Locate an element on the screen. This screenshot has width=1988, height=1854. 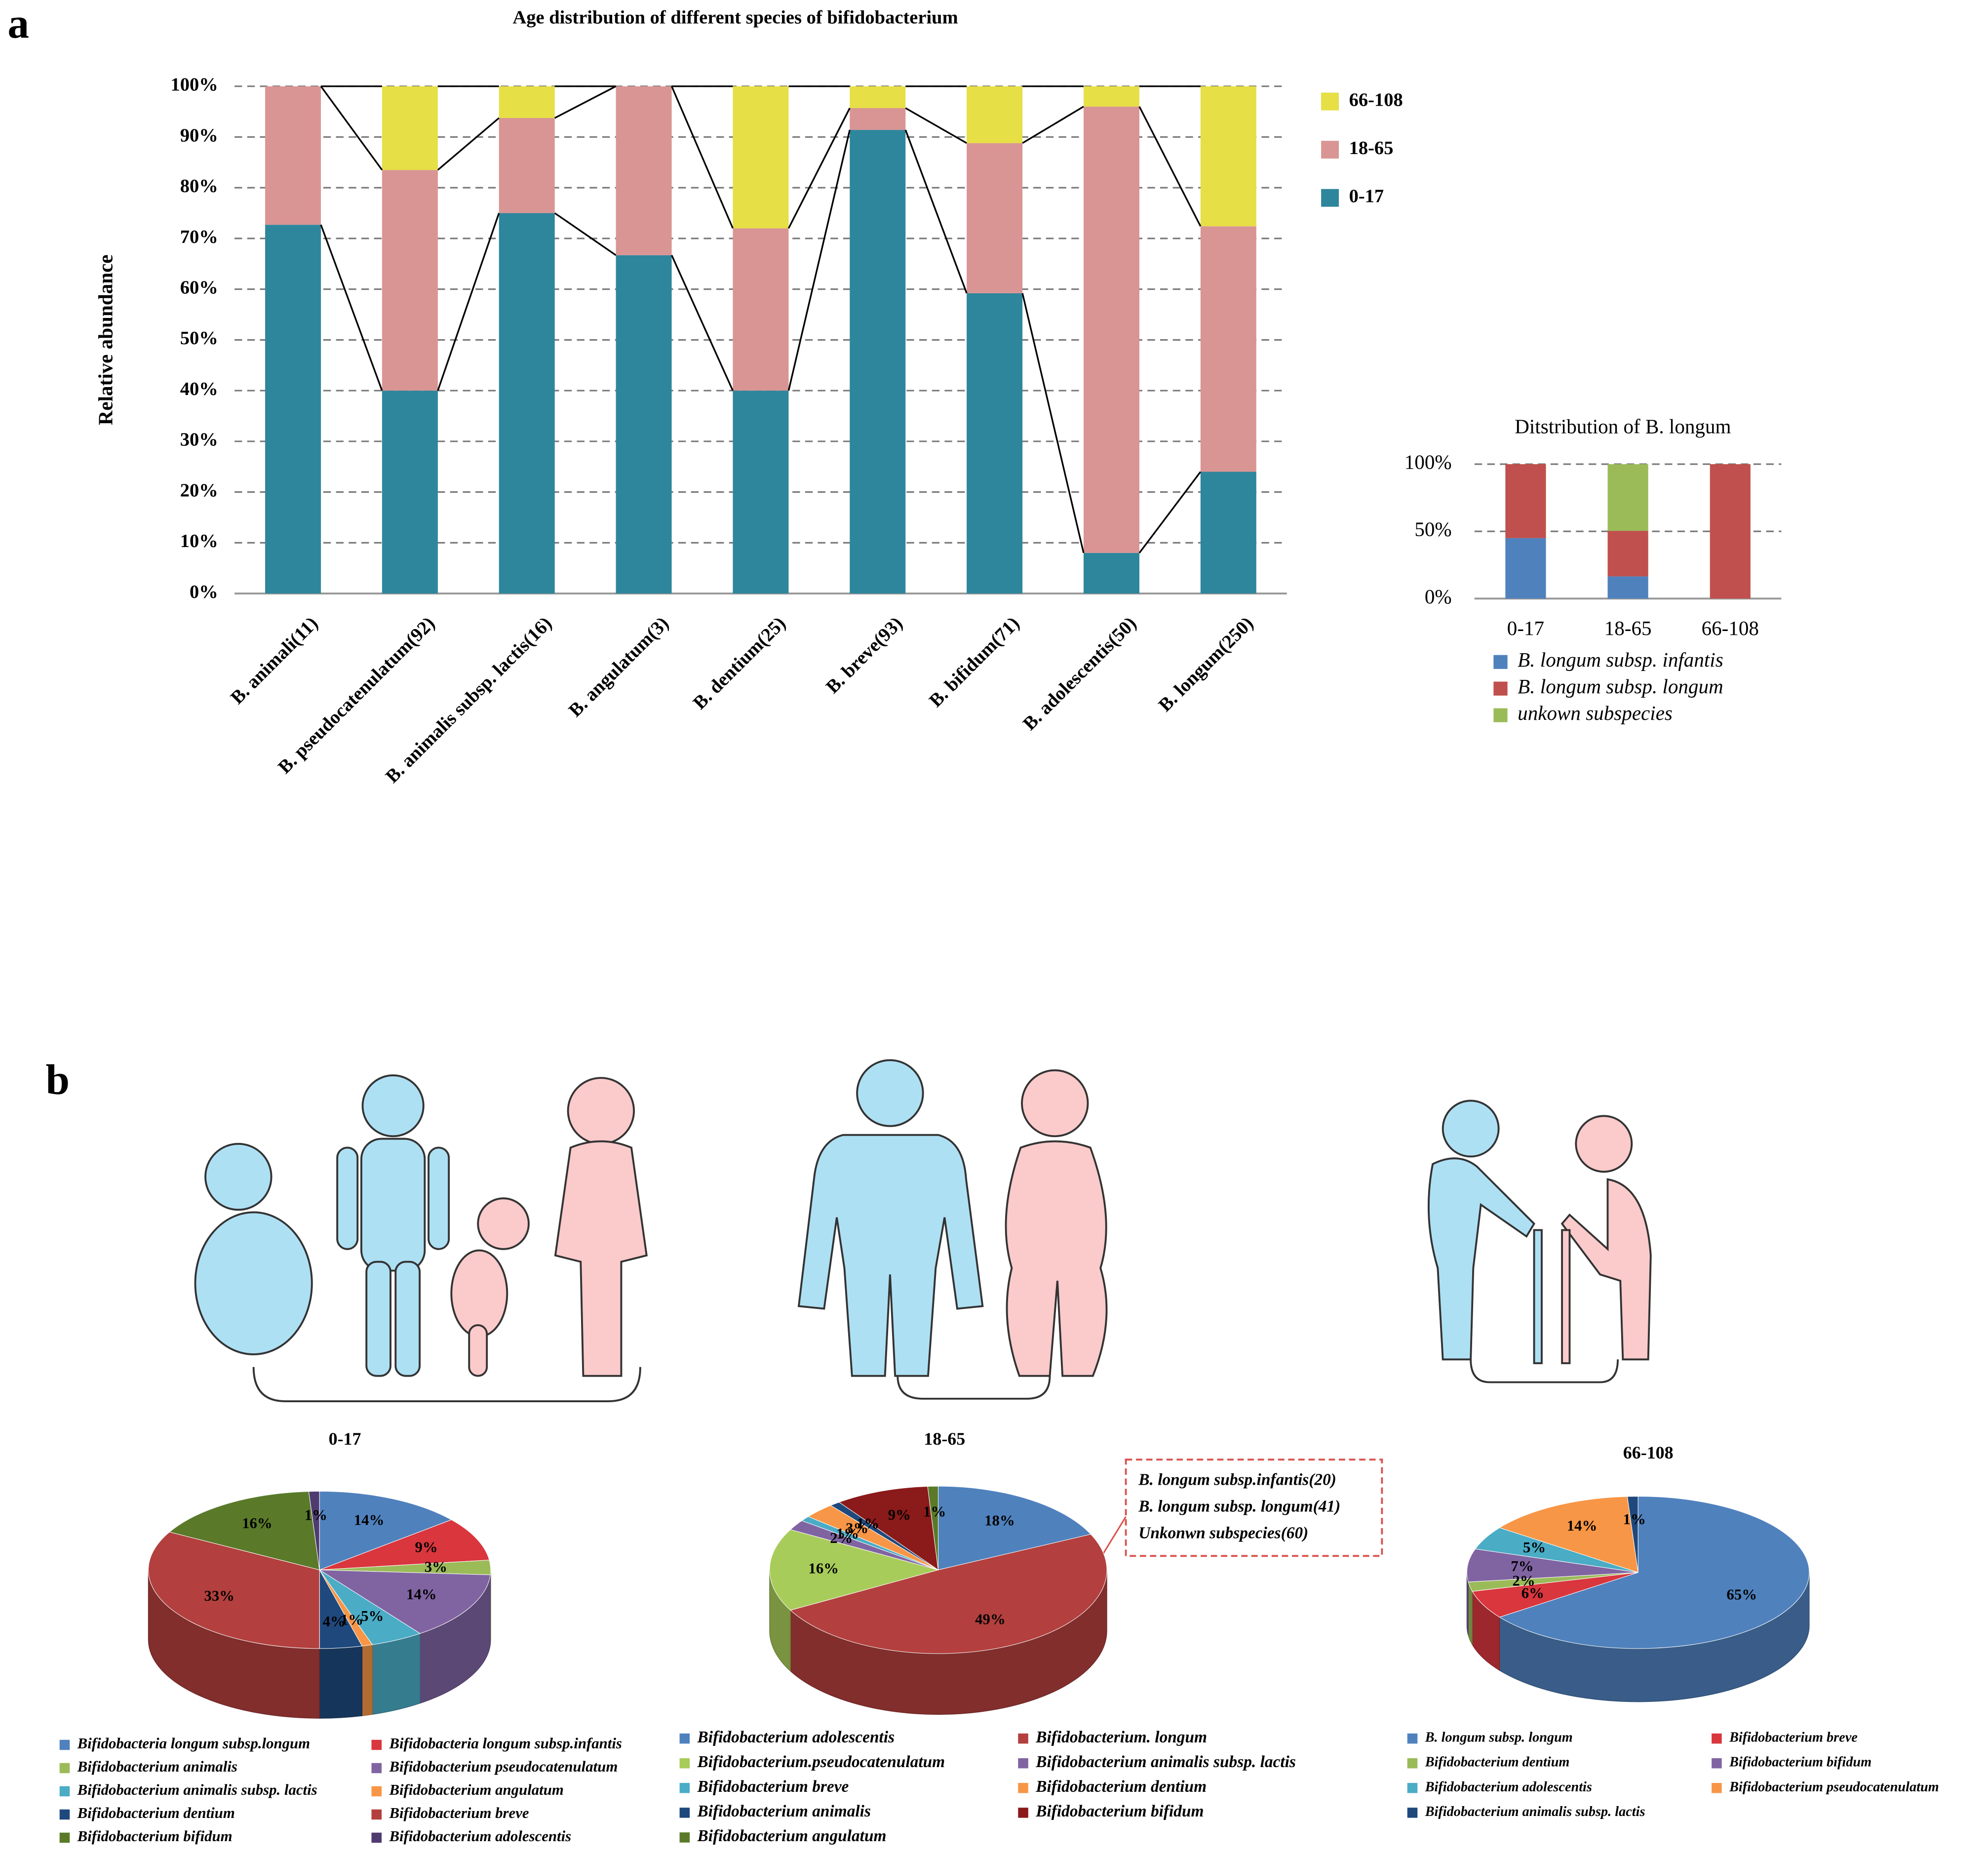
pie-tops is located at coordinates (320, 1570).